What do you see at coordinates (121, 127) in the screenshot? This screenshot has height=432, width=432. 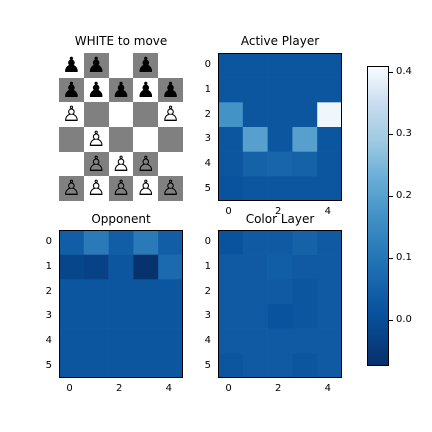 I see `chess-board: ♟ ♟ ♟ ♟ ♟ ♟ ♟ ♟ ♙ ♙ ♙ ♙ ♙ ♙ ♙ ♙ ♙ ♙ ♙` at bounding box center [121, 127].